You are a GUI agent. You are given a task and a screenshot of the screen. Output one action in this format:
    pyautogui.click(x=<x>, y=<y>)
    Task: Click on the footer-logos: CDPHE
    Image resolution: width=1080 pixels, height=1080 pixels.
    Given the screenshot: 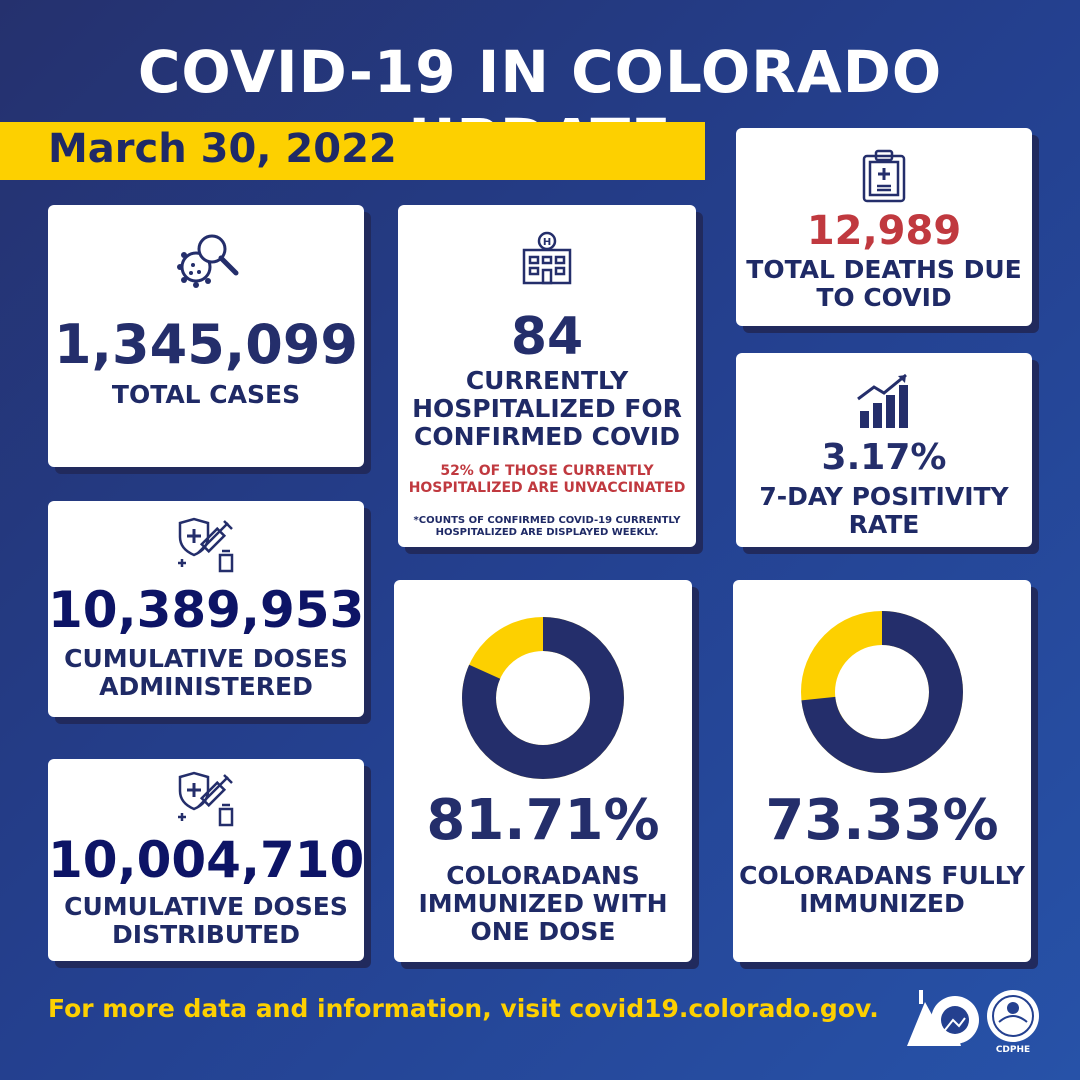 What is the action you would take?
    pyautogui.click(x=975, y=1021)
    